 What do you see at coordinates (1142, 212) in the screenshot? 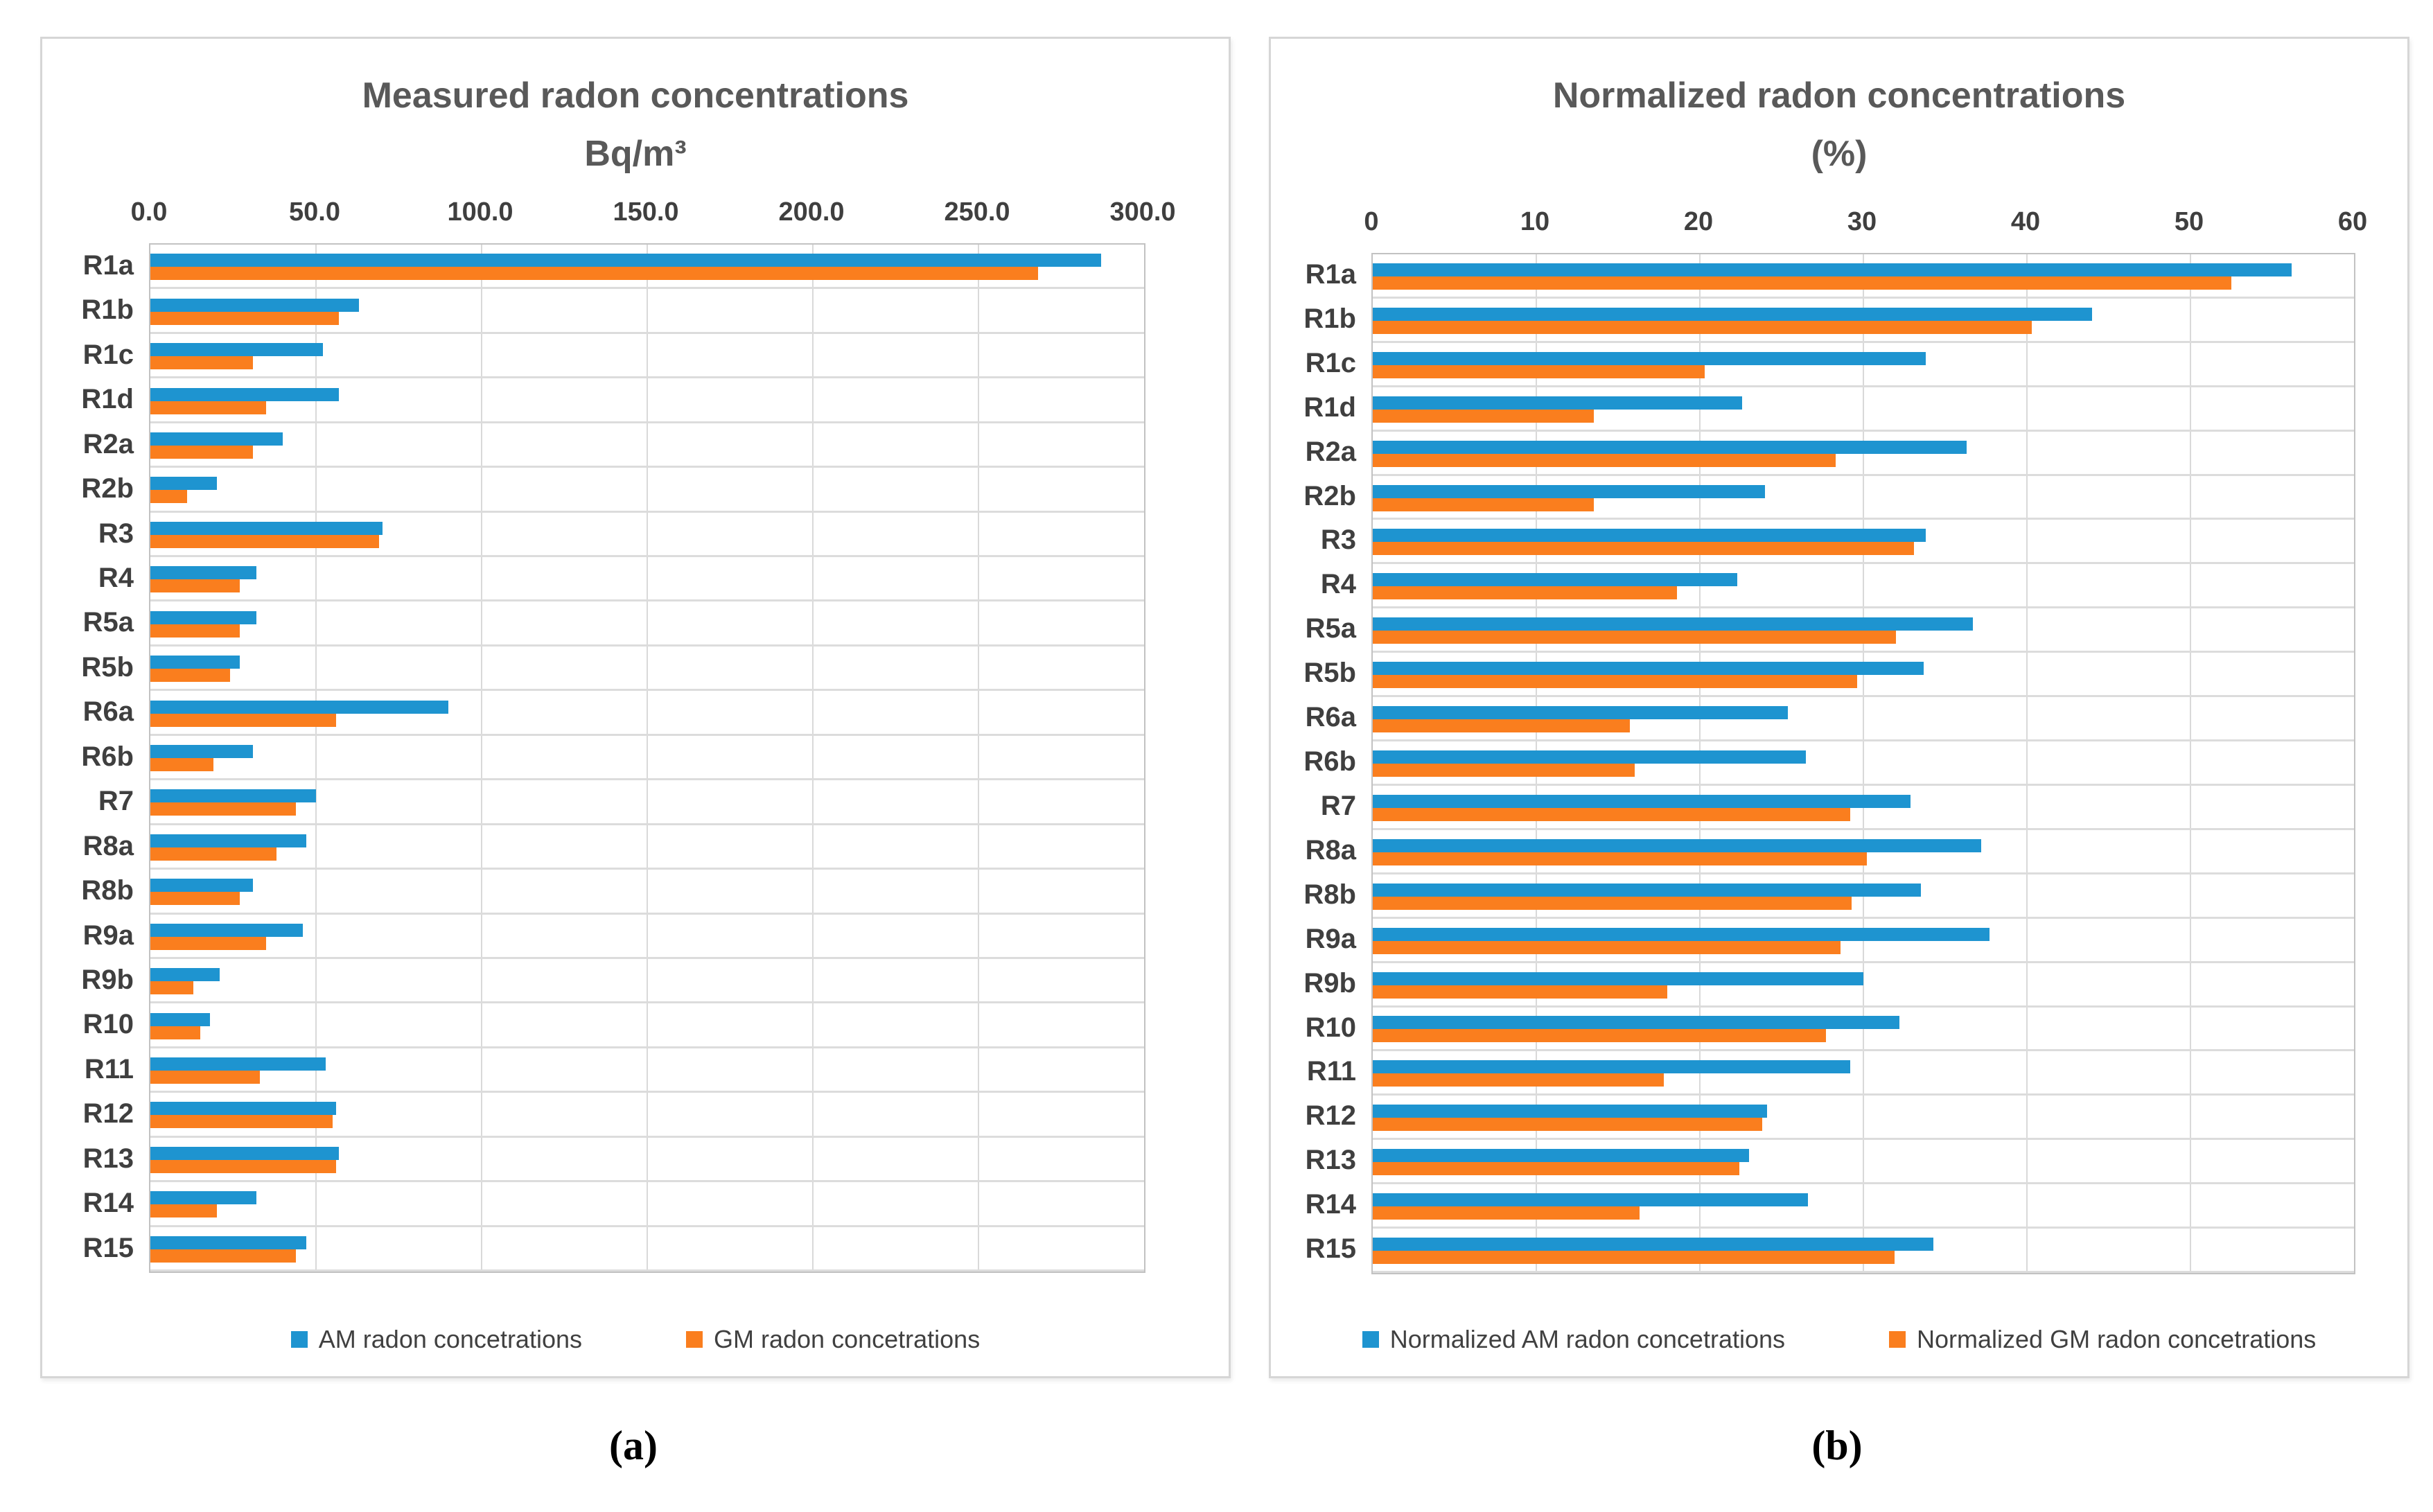
I see `x-axis-tick: 300.0` at bounding box center [1142, 212].